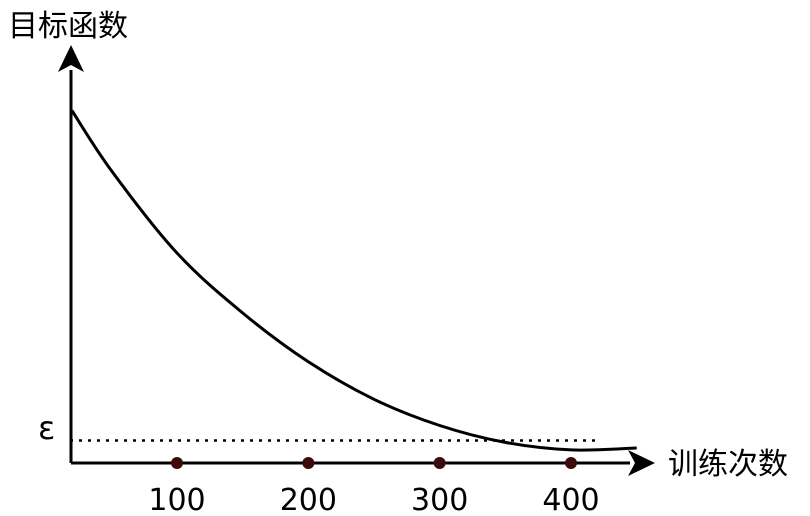 This screenshot has height=516, width=810. What do you see at coordinates (308, 499) in the screenshot?
I see `x-tick-label-200: 200` at bounding box center [308, 499].